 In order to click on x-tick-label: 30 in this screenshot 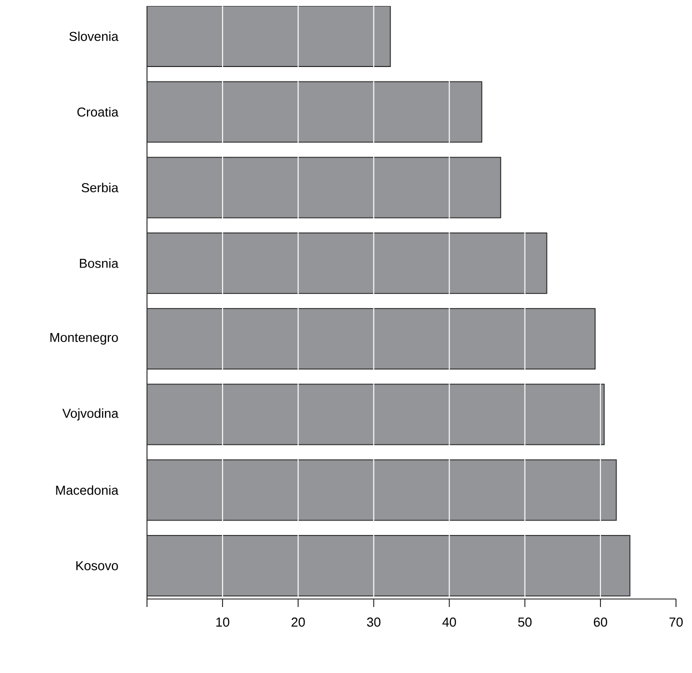, I will do `click(373, 622)`.